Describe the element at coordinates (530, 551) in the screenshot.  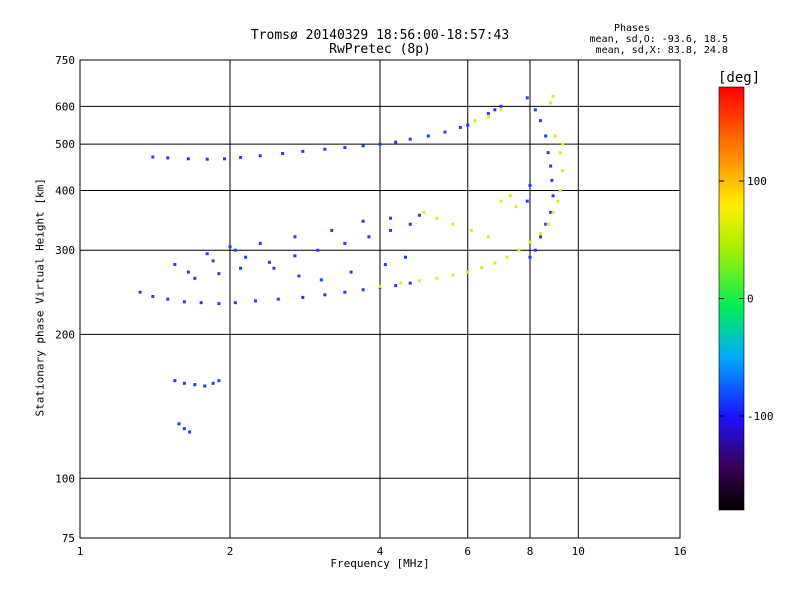
I see `x-tick-label: 8` at that location.